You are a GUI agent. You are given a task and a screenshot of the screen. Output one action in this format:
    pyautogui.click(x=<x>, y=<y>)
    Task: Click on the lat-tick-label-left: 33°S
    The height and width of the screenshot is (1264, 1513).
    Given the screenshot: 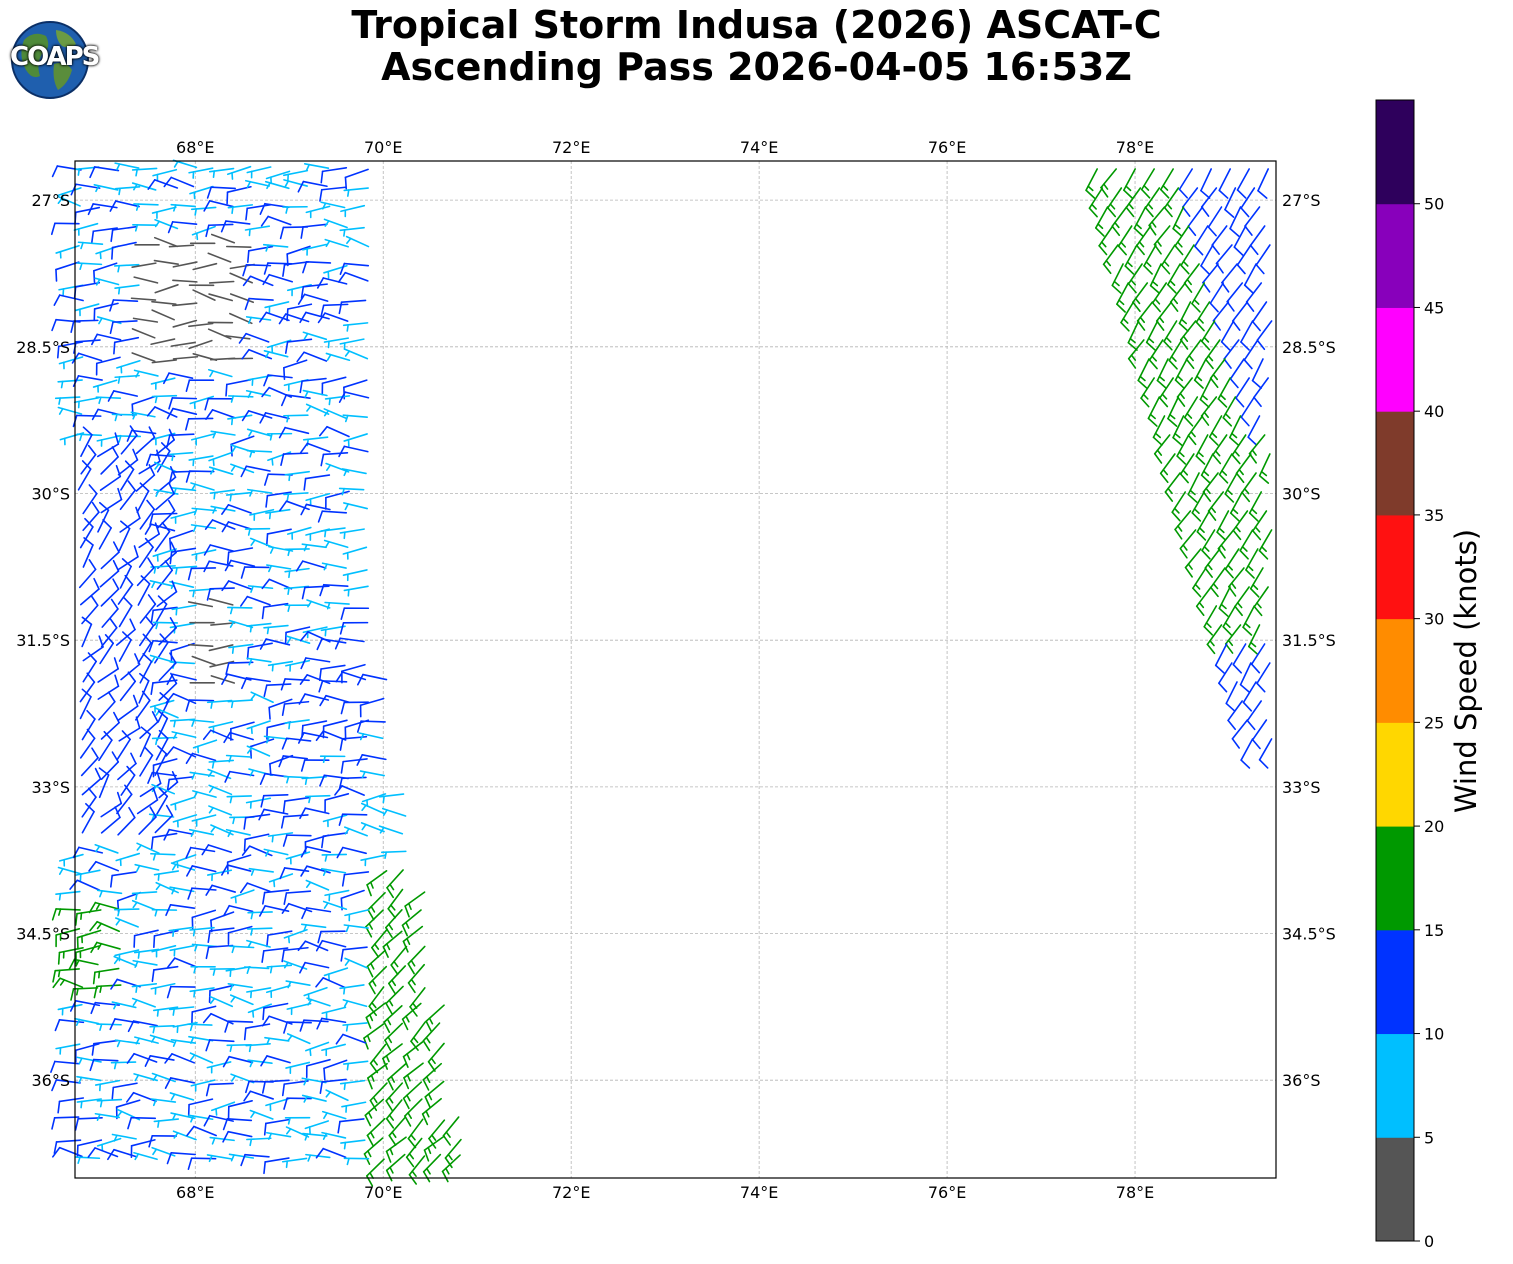 What is the action you would take?
    pyautogui.click(x=50, y=787)
    